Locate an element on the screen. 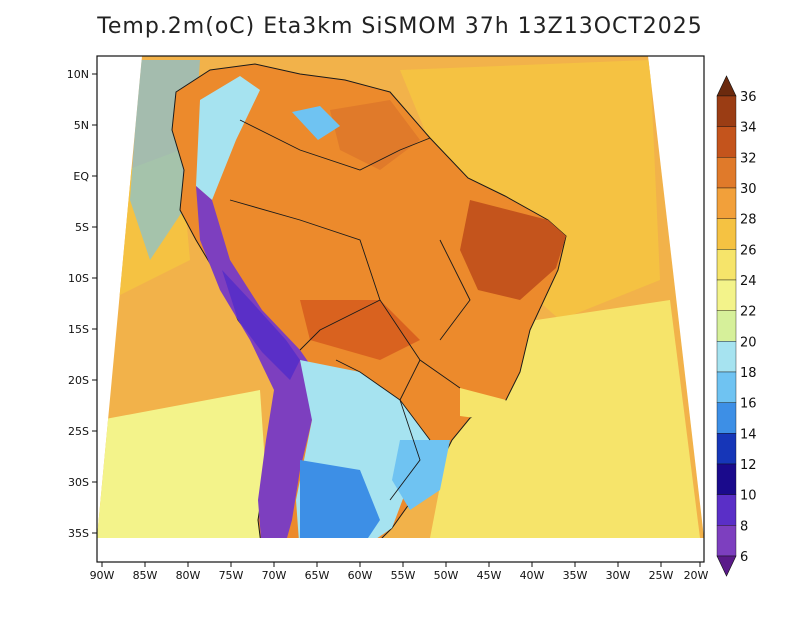 This screenshot has height=618, width=800. amazon-hot-zone is located at coordinates (375, 135).